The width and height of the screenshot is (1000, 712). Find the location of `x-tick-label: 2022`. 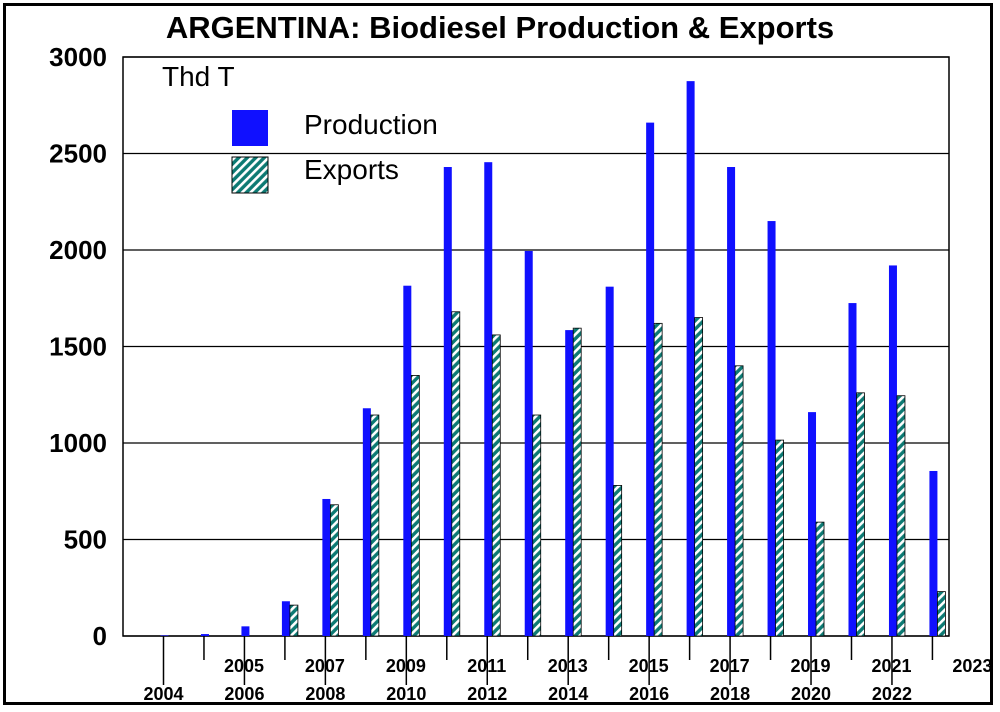

x-tick-label: 2022 is located at coordinates (892, 694).